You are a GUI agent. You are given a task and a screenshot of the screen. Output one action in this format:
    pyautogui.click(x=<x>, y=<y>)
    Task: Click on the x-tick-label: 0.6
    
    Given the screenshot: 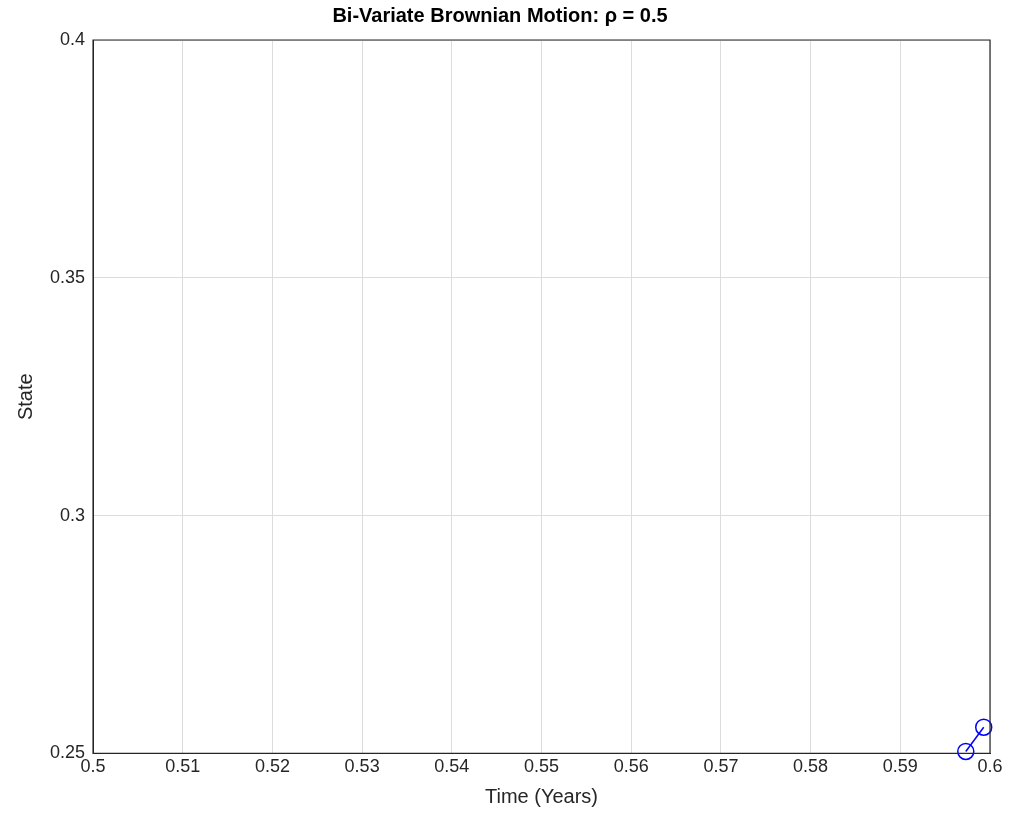 What is the action you would take?
    pyautogui.click(x=990, y=766)
    